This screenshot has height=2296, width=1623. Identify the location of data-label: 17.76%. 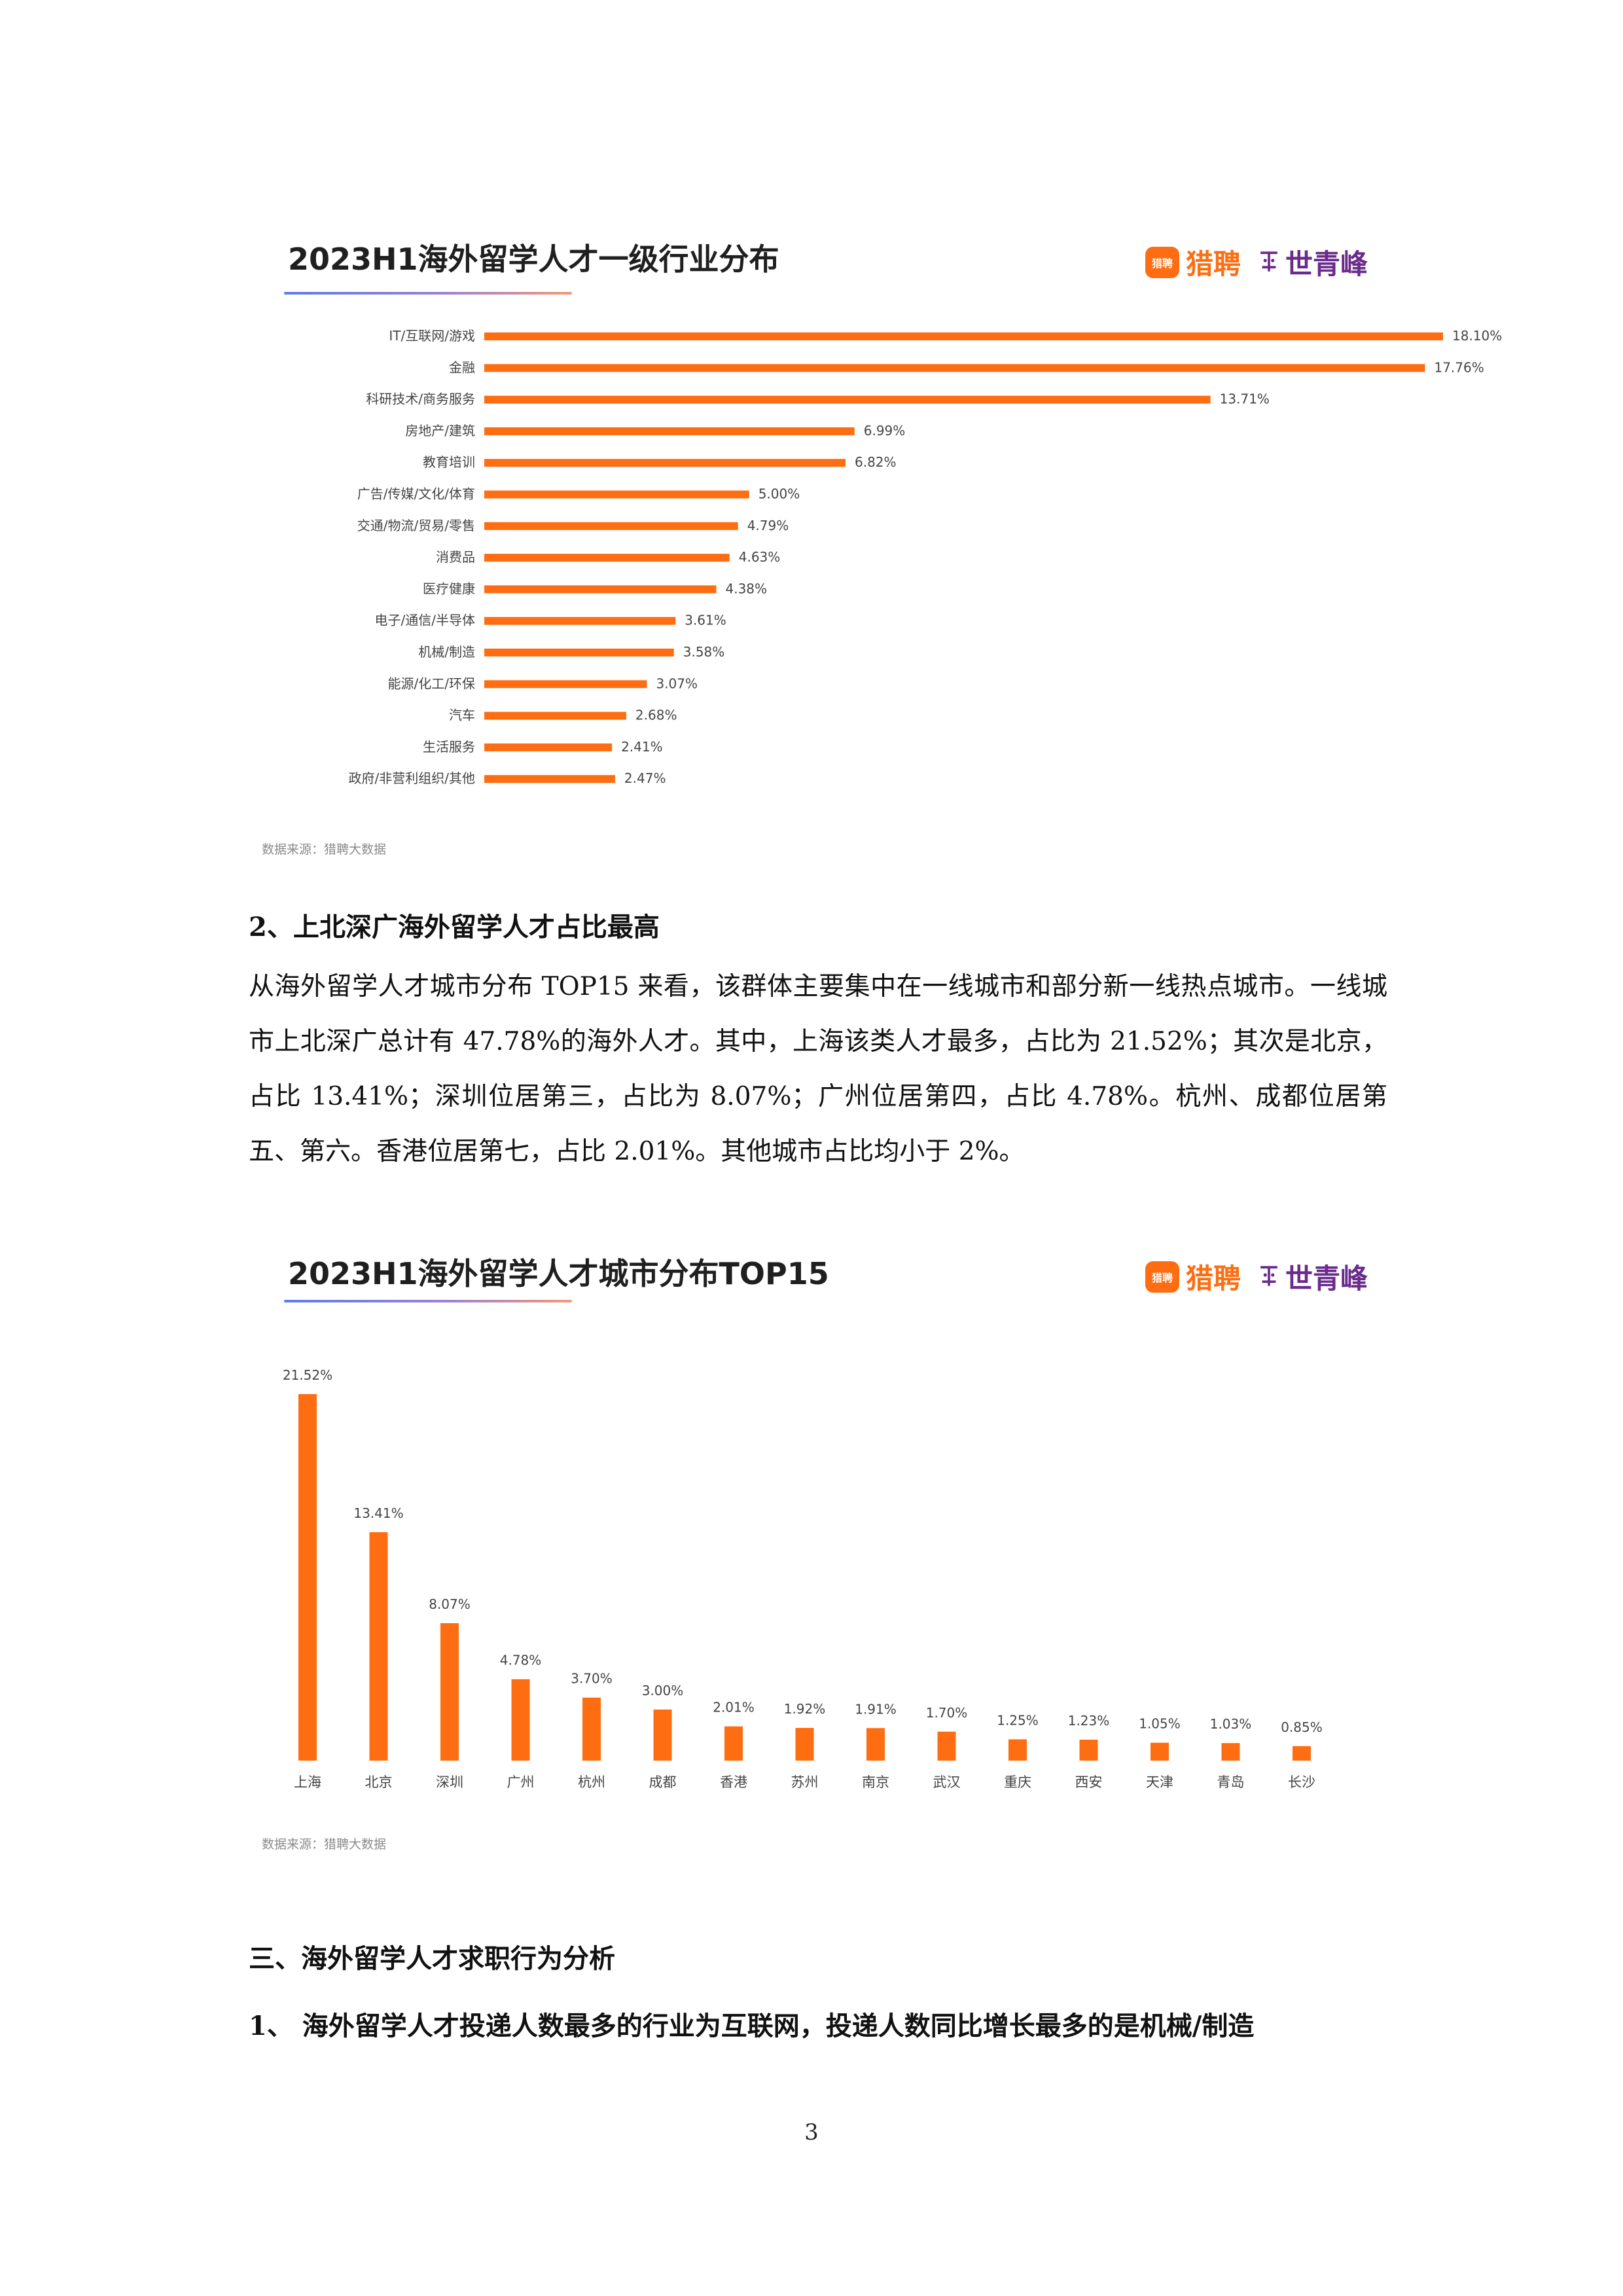
(1459, 367).